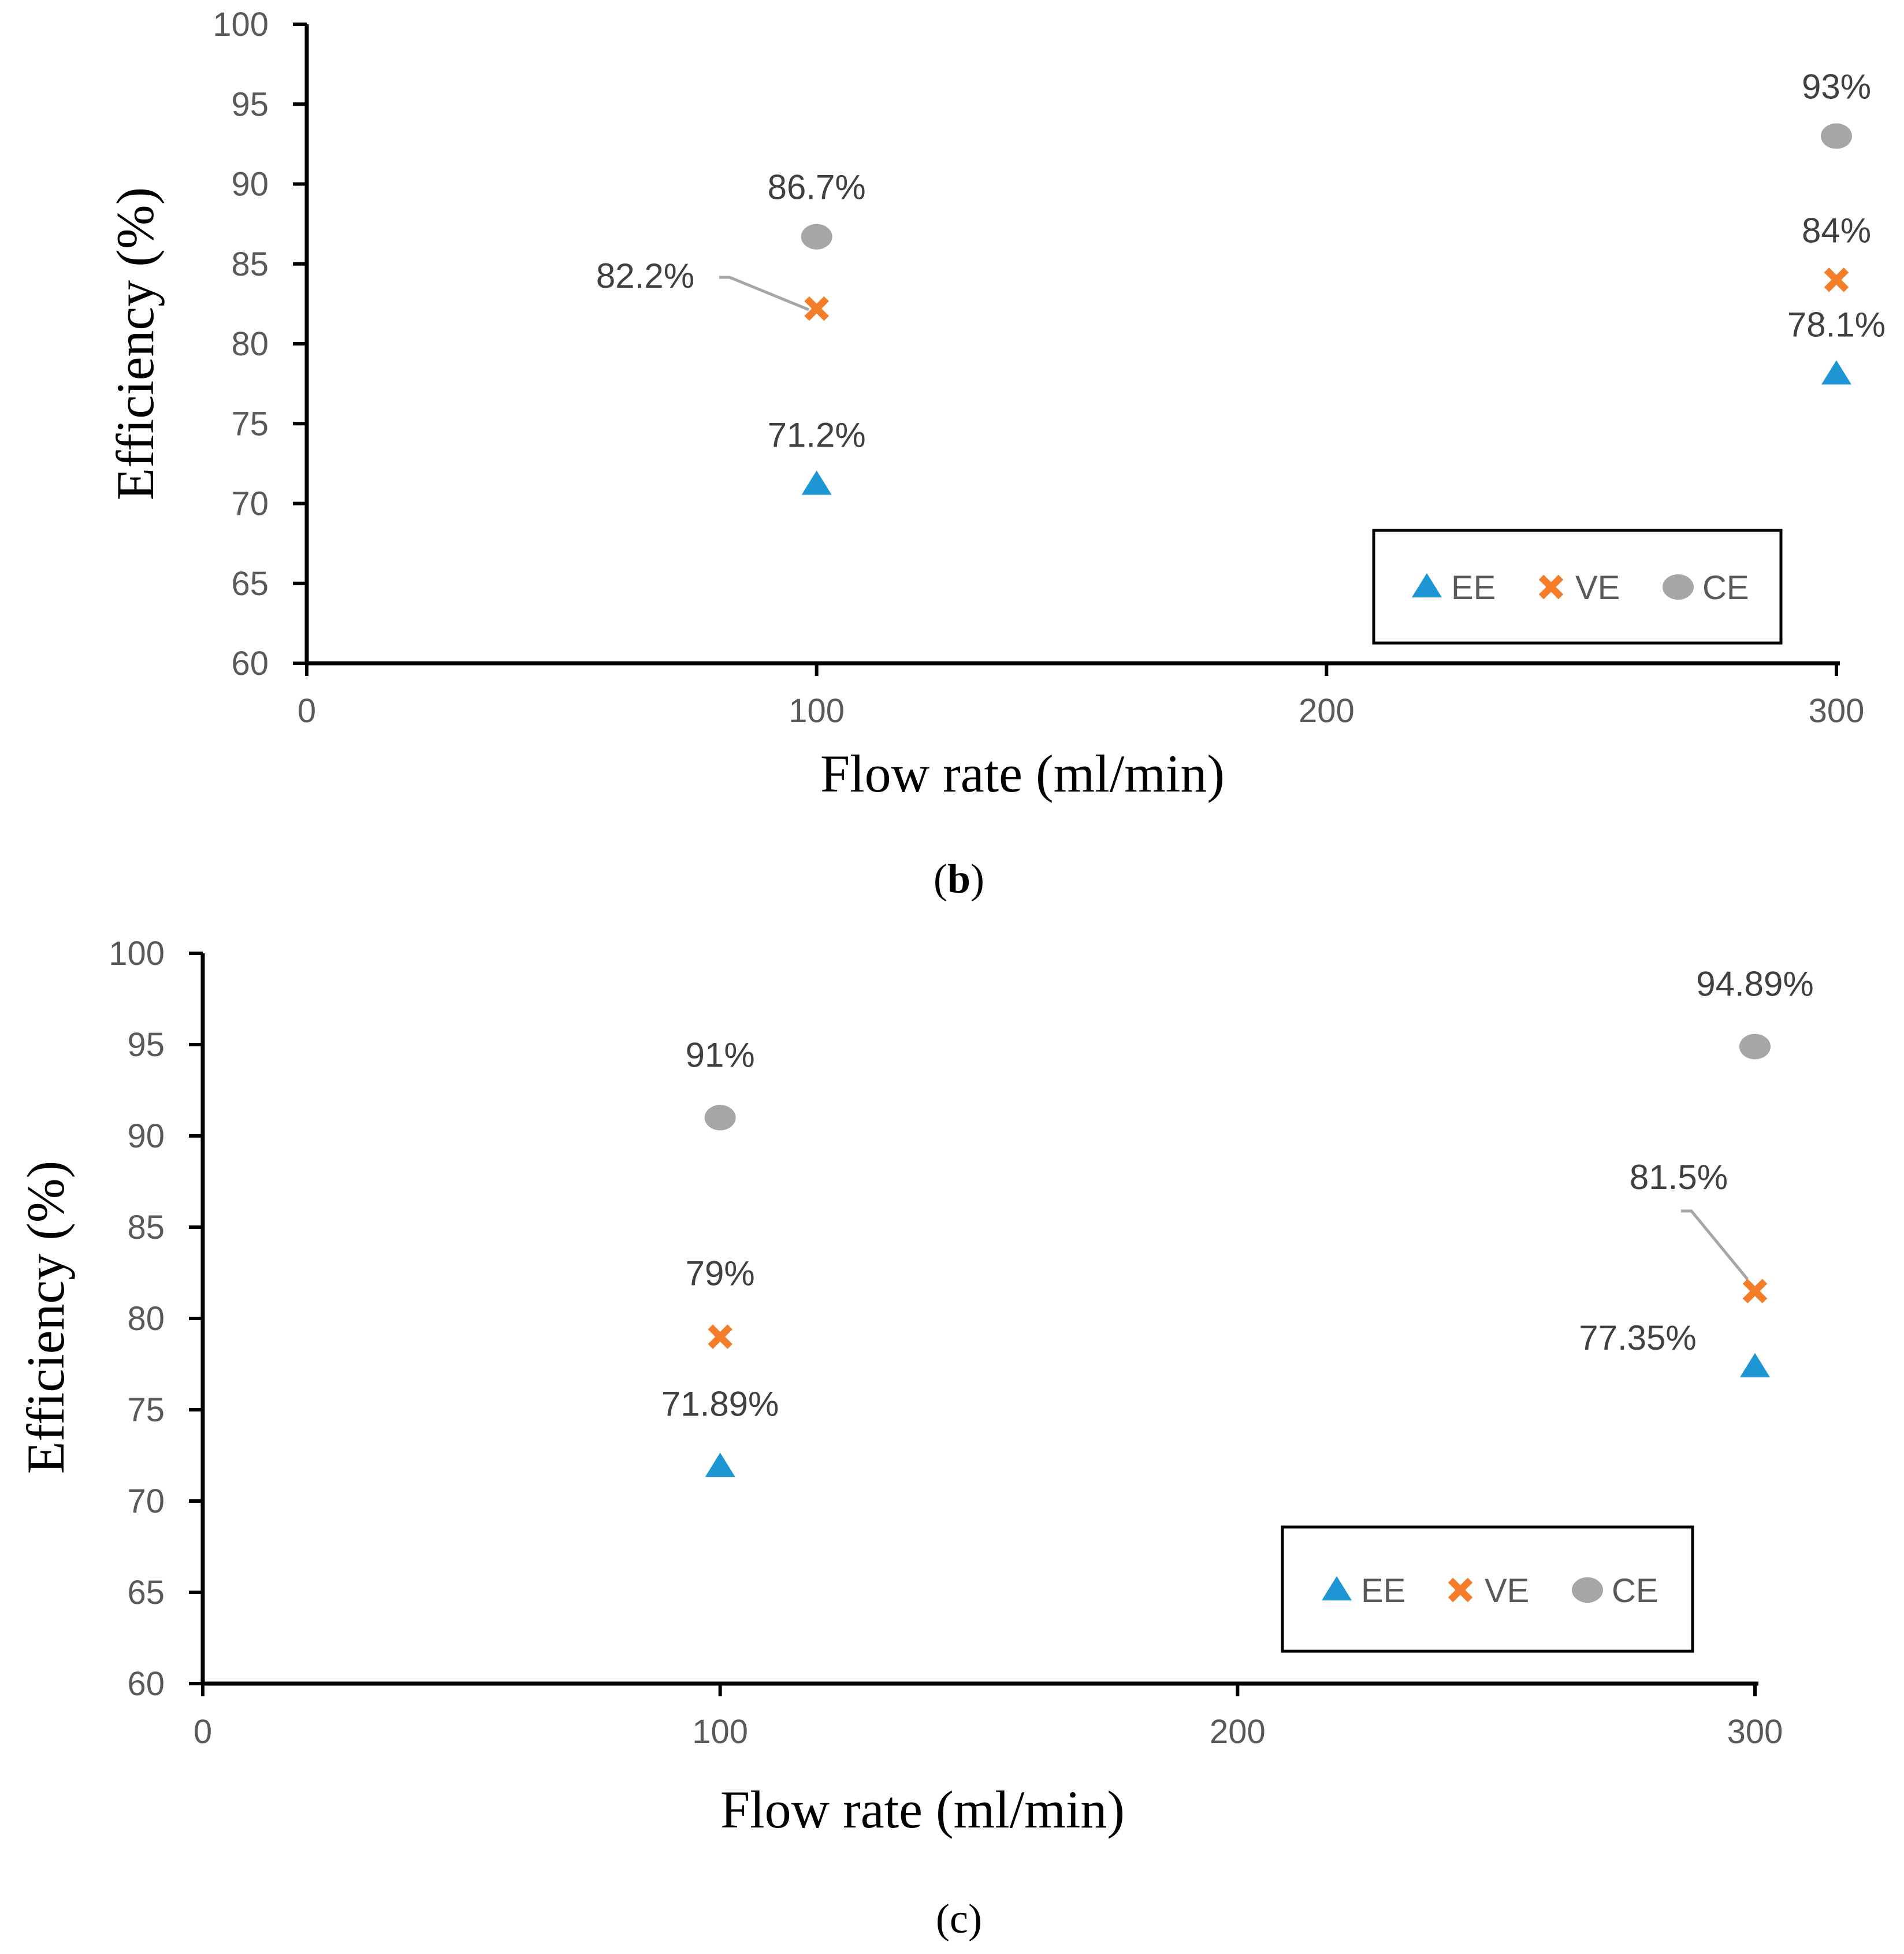  I want to click on caption-letter: c, so click(959, 1919).